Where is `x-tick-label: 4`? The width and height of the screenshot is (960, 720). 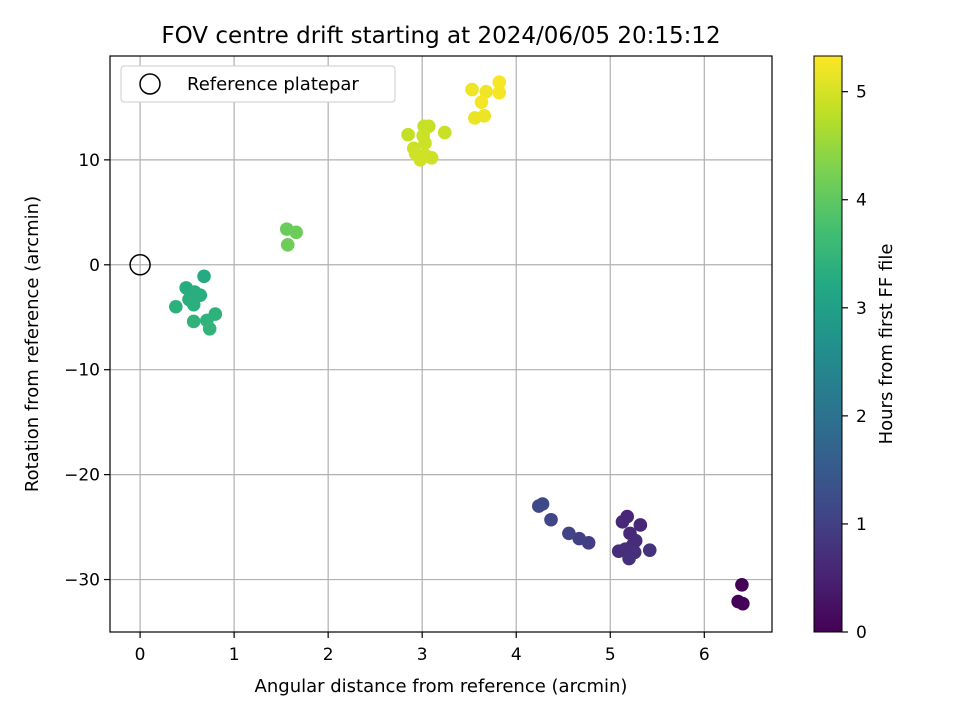
x-tick-label: 4 is located at coordinates (516, 655).